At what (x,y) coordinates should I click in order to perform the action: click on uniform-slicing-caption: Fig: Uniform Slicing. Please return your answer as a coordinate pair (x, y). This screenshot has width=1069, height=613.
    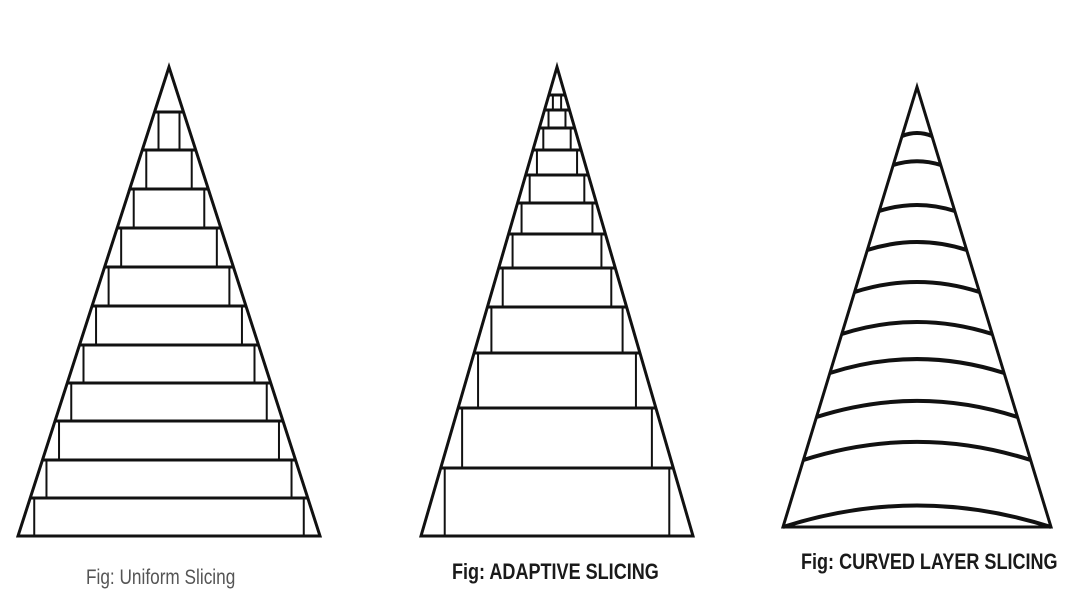
    Looking at the image, I should click on (161, 577).